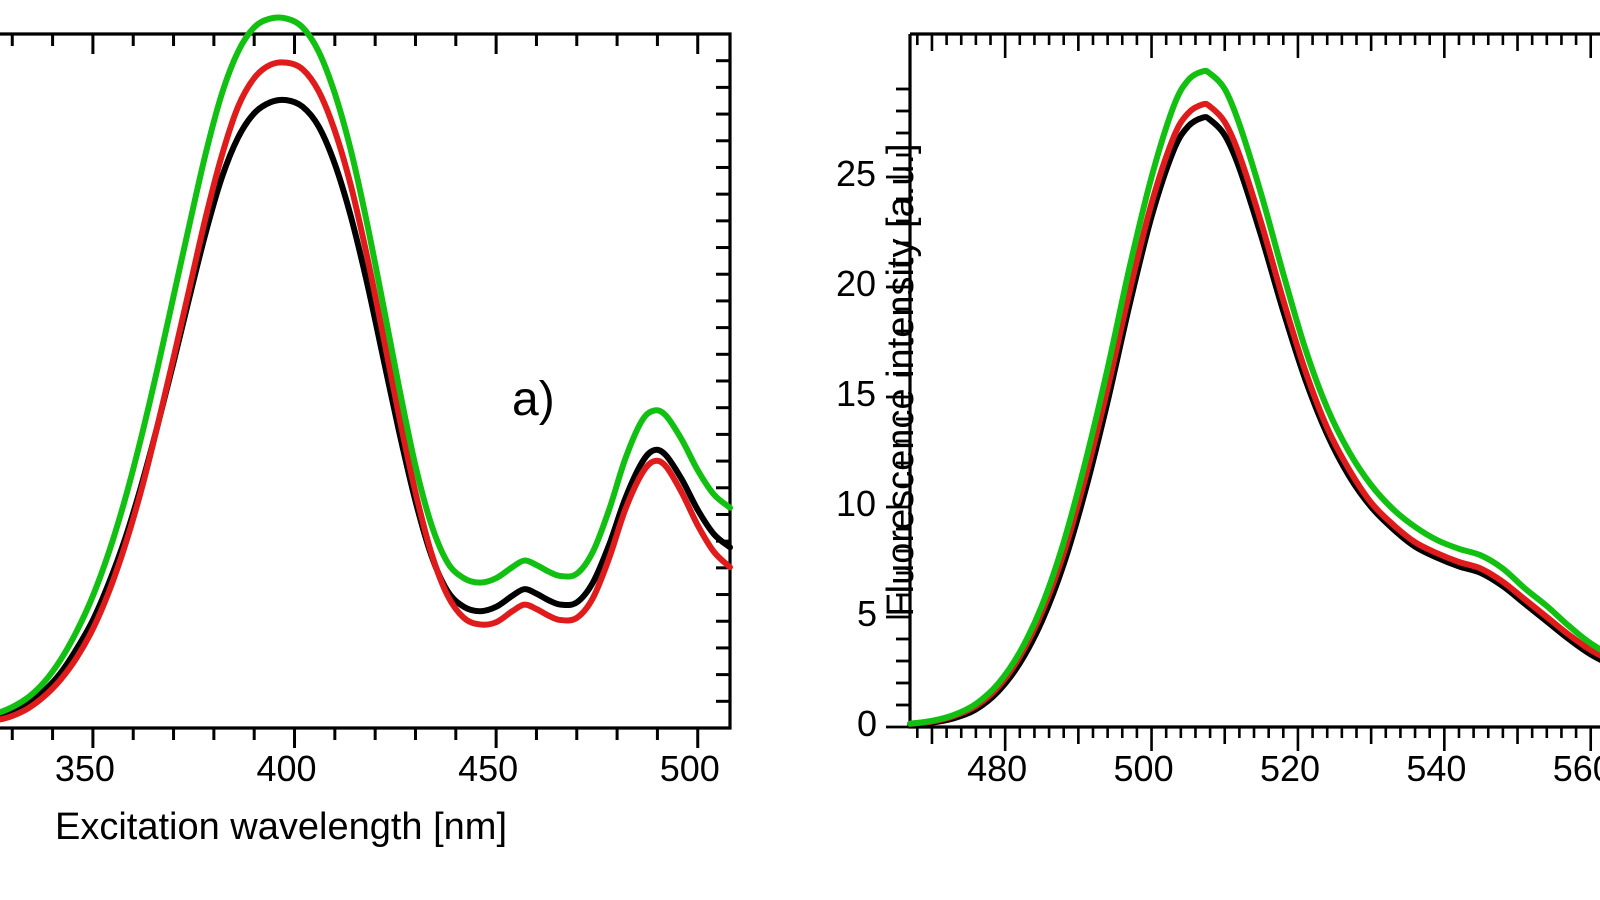  What do you see at coordinates (286, 768) in the screenshot?
I see `panel-a-xtick-label: 400` at bounding box center [286, 768].